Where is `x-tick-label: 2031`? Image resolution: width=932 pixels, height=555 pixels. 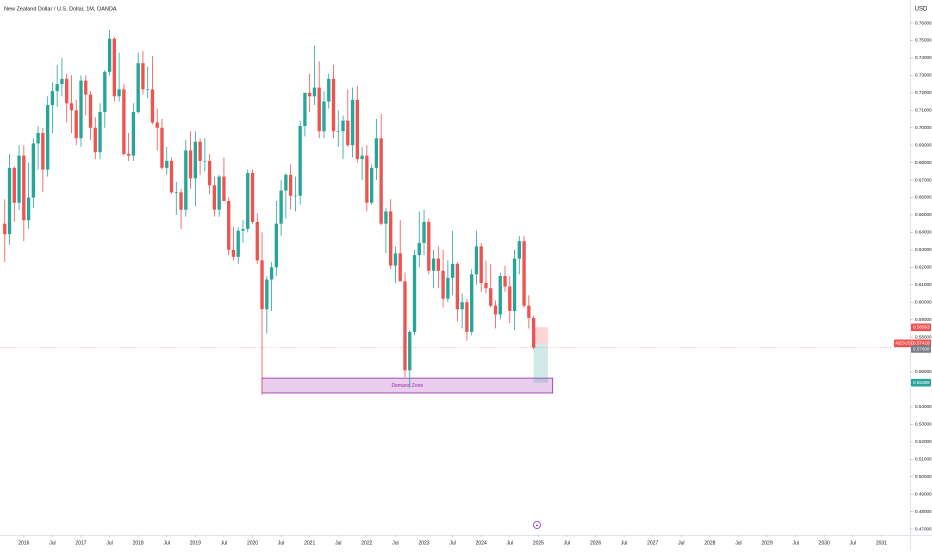 x-tick-label: 2031 is located at coordinates (881, 543).